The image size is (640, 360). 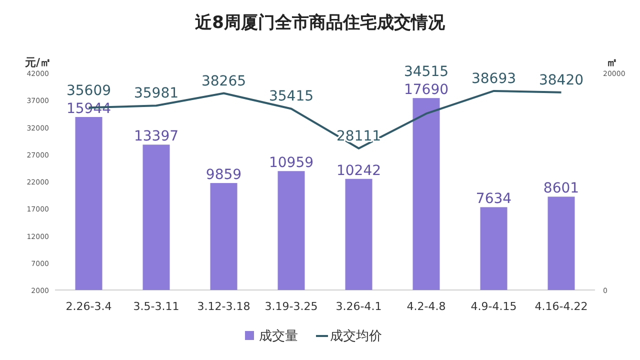 What do you see at coordinates (156, 136) in the screenshot?
I see `data-label: 13397` at bounding box center [156, 136].